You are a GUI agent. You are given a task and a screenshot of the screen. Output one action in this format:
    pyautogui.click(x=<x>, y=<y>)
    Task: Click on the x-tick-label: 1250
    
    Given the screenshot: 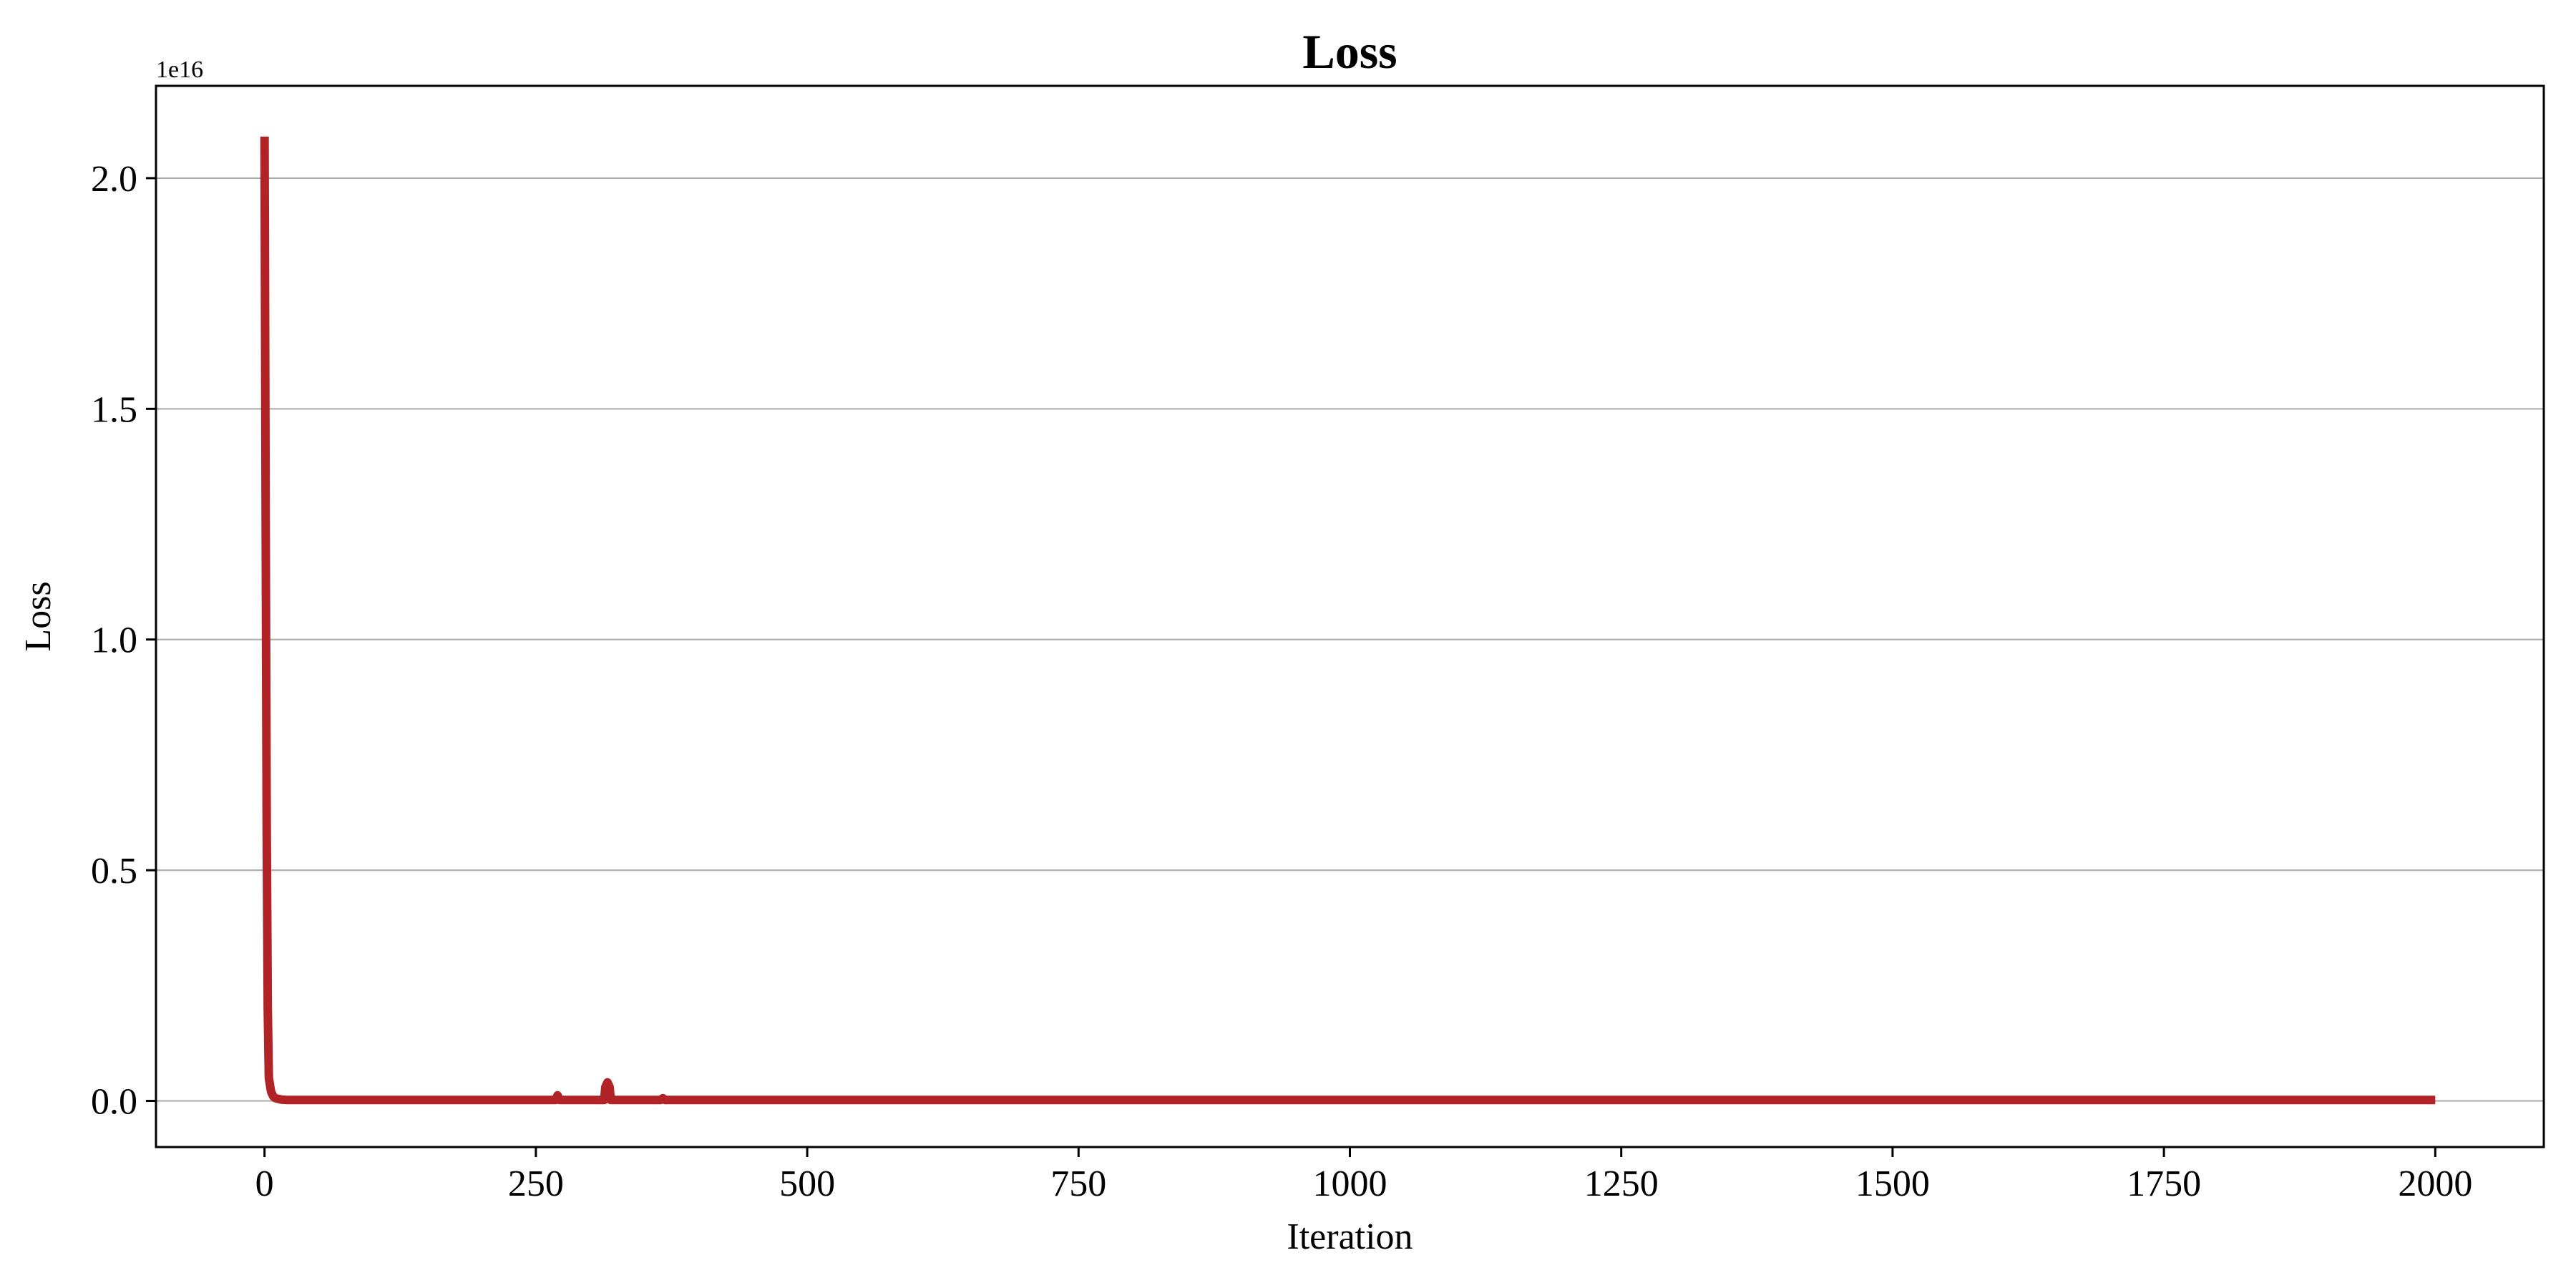 What is the action you would take?
    pyautogui.click(x=1621, y=1183)
    